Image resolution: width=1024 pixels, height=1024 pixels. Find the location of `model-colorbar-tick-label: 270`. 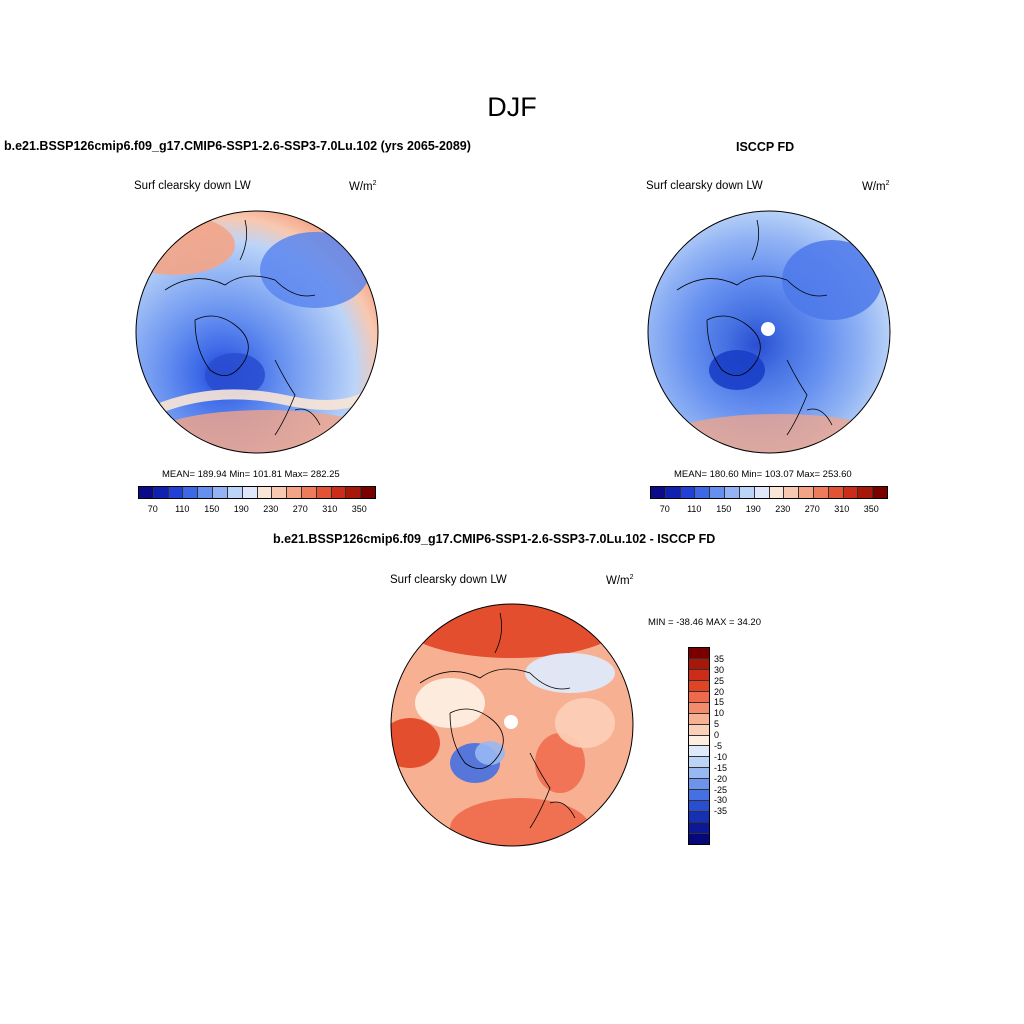

model-colorbar-tick-label: 270 is located at coordinates (300, 509).